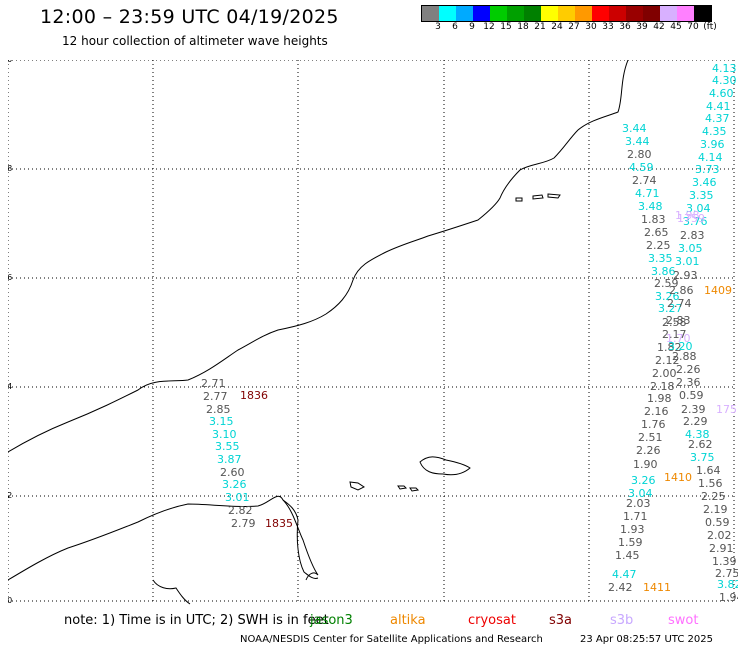 The image size is (740, 650). What do you see at coordinates (710, 157) in the screenshot?
I see `wave-height-value: 4.14` at bounding box center [710, 157].